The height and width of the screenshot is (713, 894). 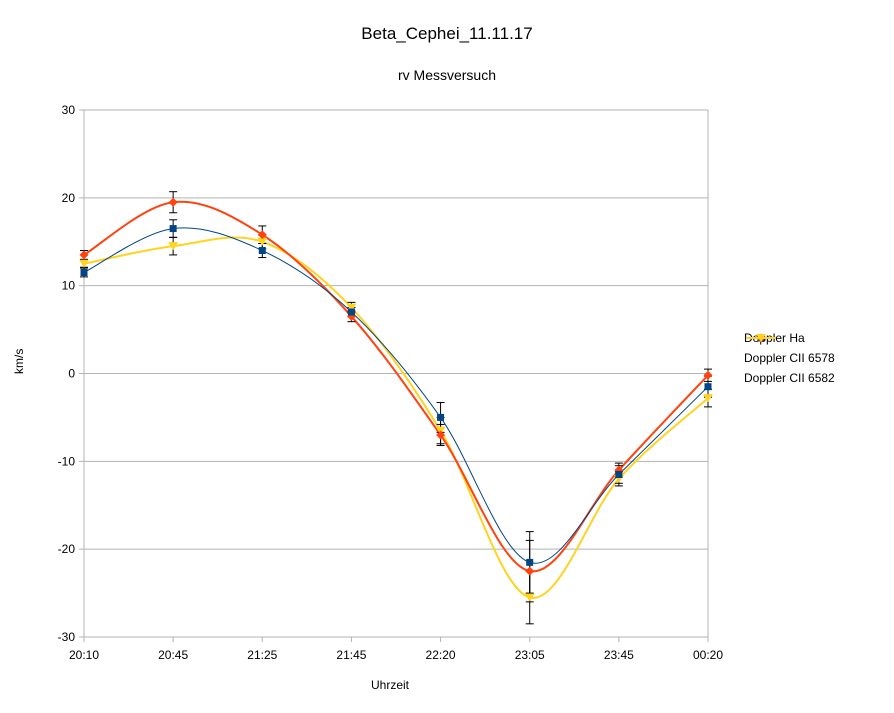 I want to click on legend-swatch, so click(x=761, y=338).